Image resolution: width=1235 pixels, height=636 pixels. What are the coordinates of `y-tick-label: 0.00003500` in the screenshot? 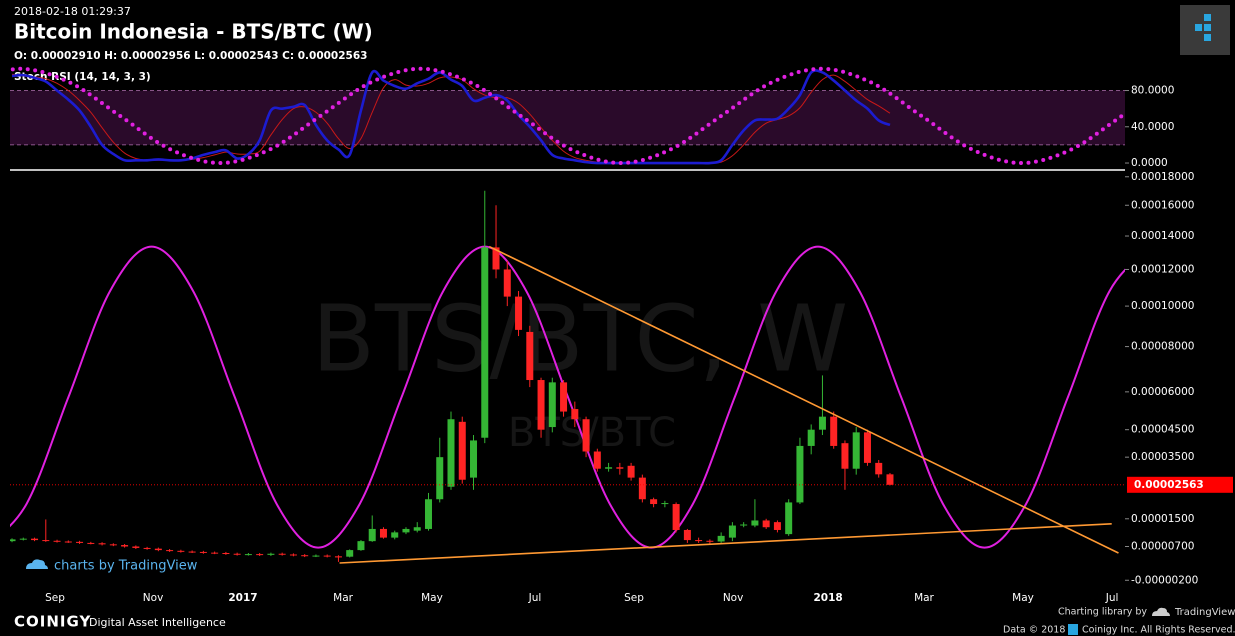 It's located at (1162, 457).